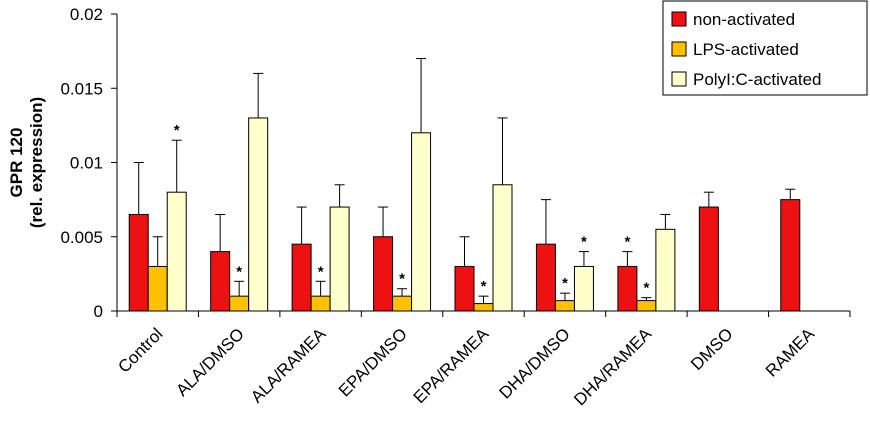 This screenshot has height=434, width=870. Describe the element at coordinates (98, 311) in the screenshot. I see `y-tick-label: 0` at that location.